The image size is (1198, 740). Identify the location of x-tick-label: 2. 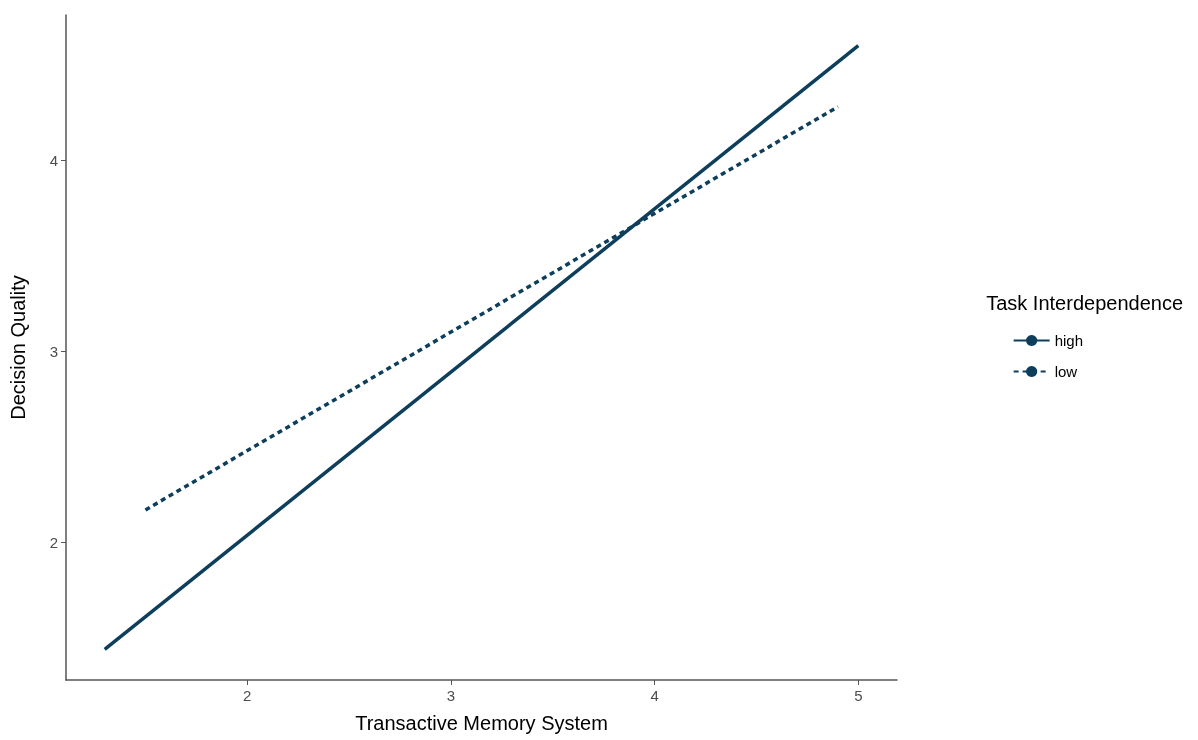
(247, 695).